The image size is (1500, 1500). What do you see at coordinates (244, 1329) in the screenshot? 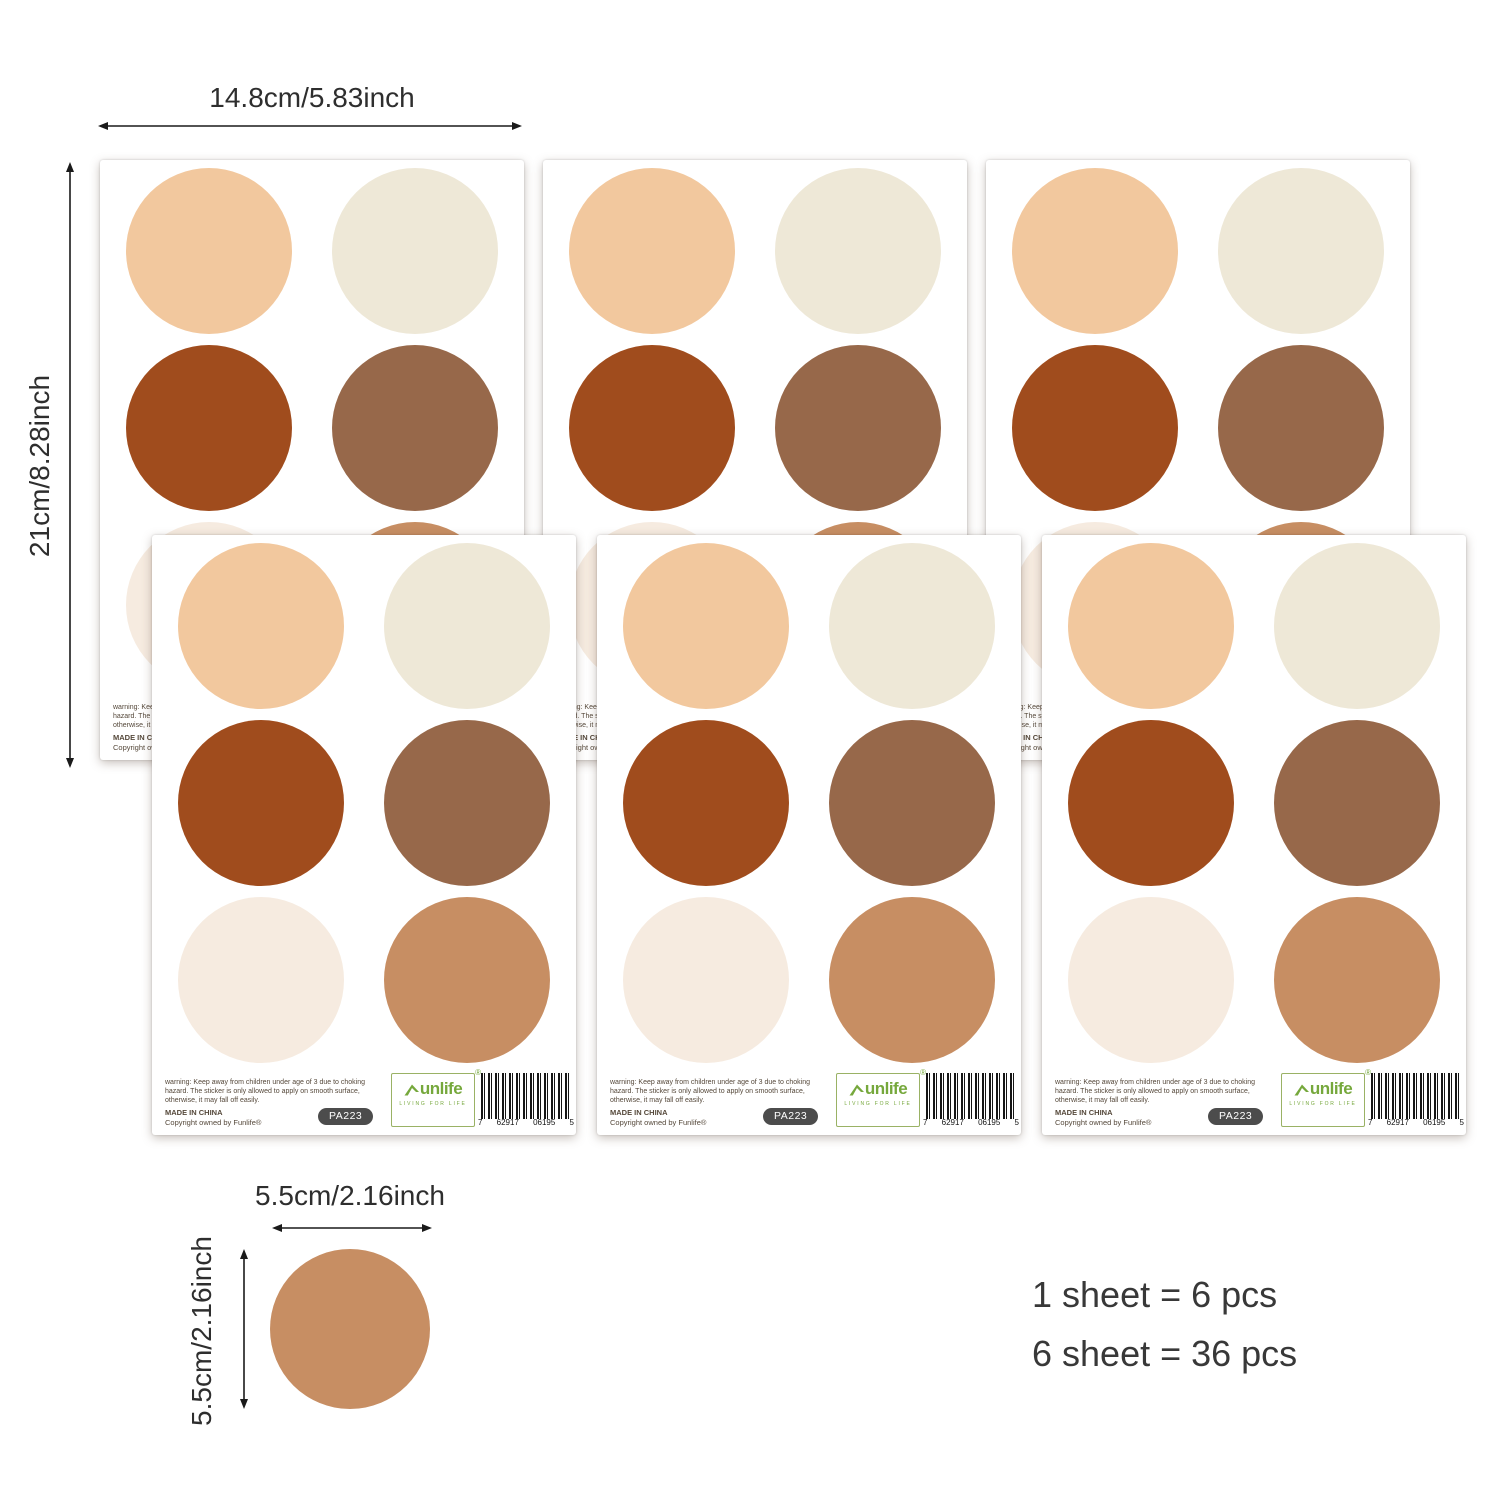
I see `dot-height-arrow-icon` at bounding box center [244, 1329].